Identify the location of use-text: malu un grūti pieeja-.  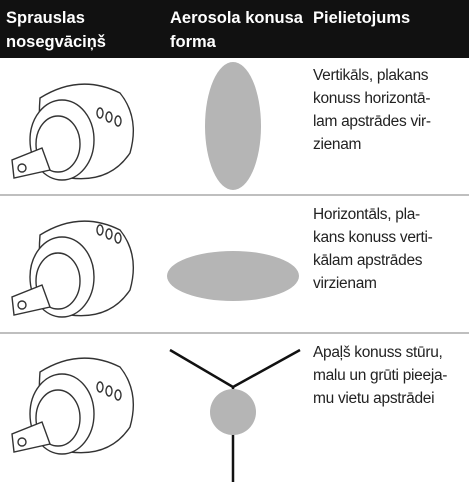
(380, 375).